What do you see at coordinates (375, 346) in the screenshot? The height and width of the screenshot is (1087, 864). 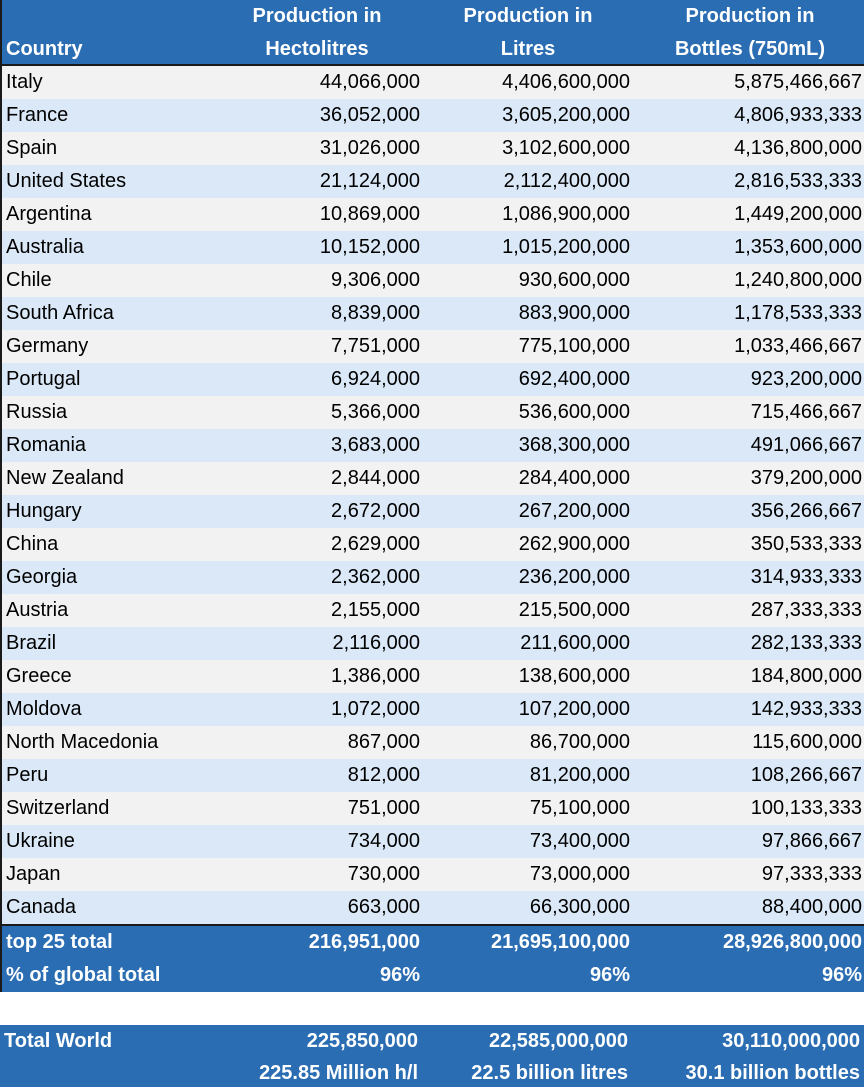 I see `cell-hectolitres: 7,751,000` at bounding box center [375, 346].